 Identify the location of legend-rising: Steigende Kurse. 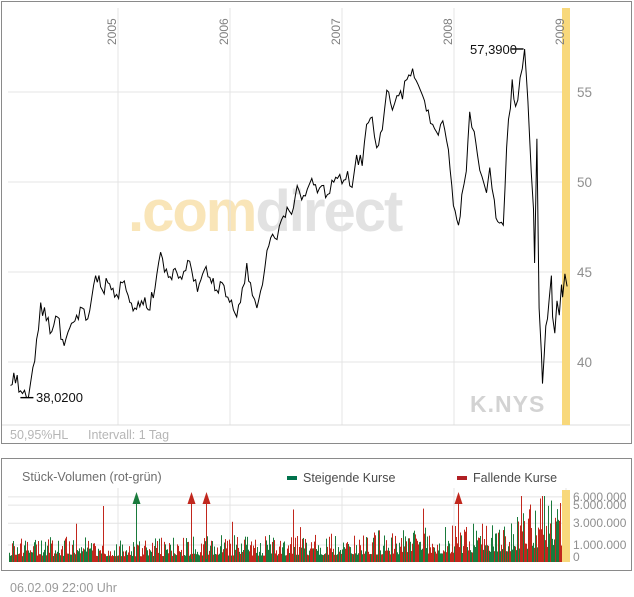
(341, 478).